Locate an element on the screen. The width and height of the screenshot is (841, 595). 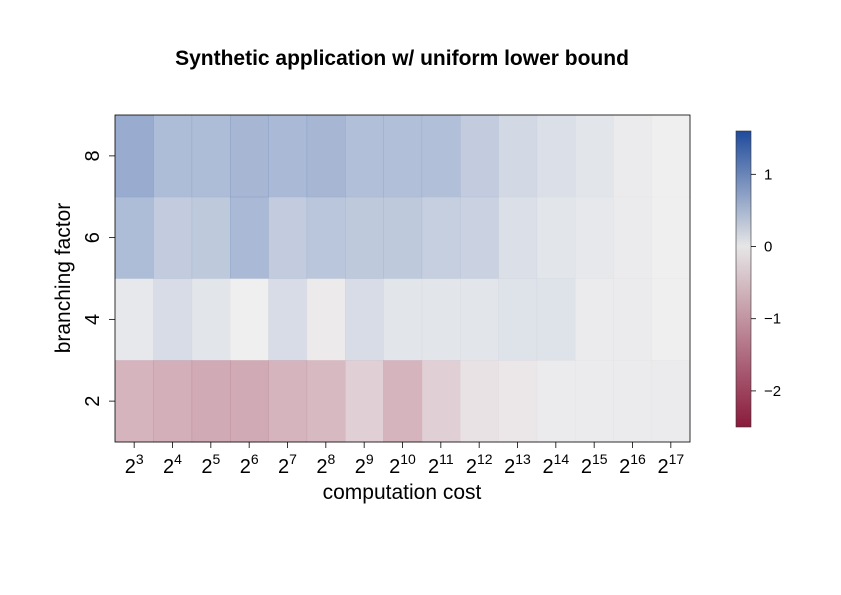
y-tick-label: 6 is located at coordinates (93, 237).